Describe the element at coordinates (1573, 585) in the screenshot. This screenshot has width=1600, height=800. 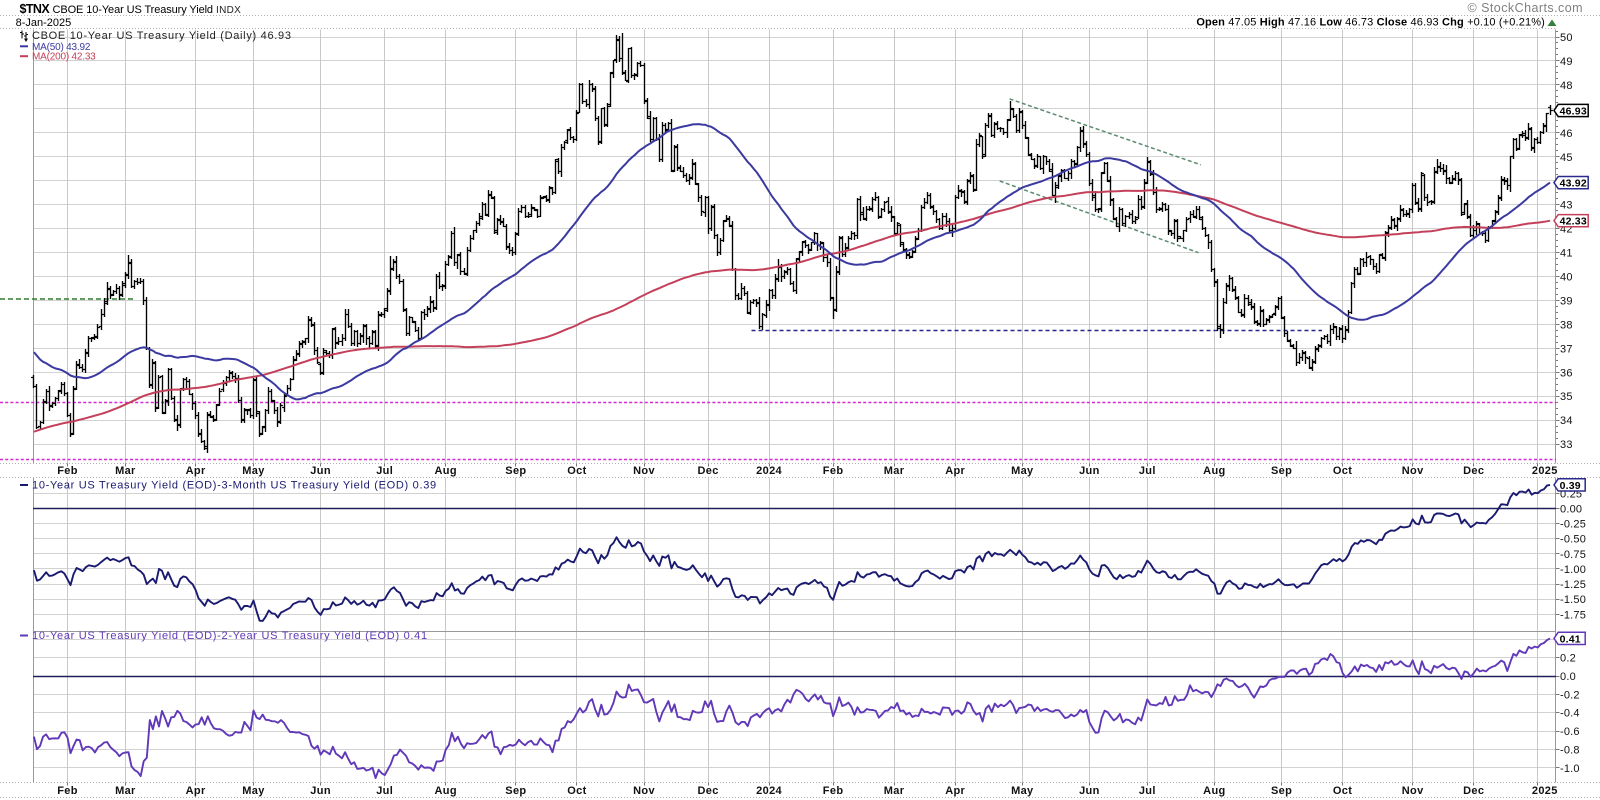
I see `svg-text: -1.25` at that location.